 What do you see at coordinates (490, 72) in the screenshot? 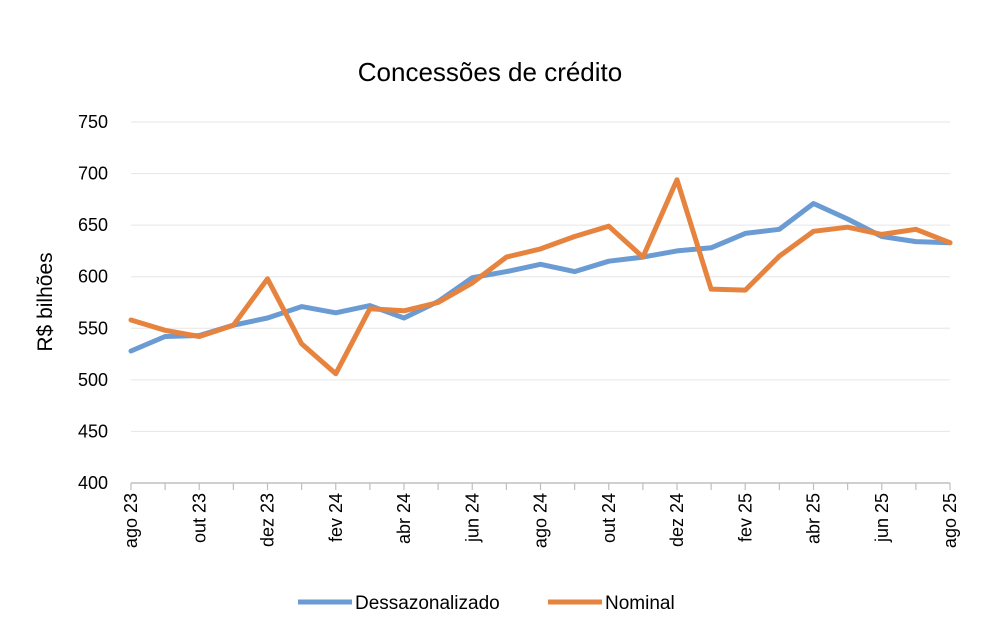
I see `chart-title: Concessões de crédito` at bounding box center [490, 72].